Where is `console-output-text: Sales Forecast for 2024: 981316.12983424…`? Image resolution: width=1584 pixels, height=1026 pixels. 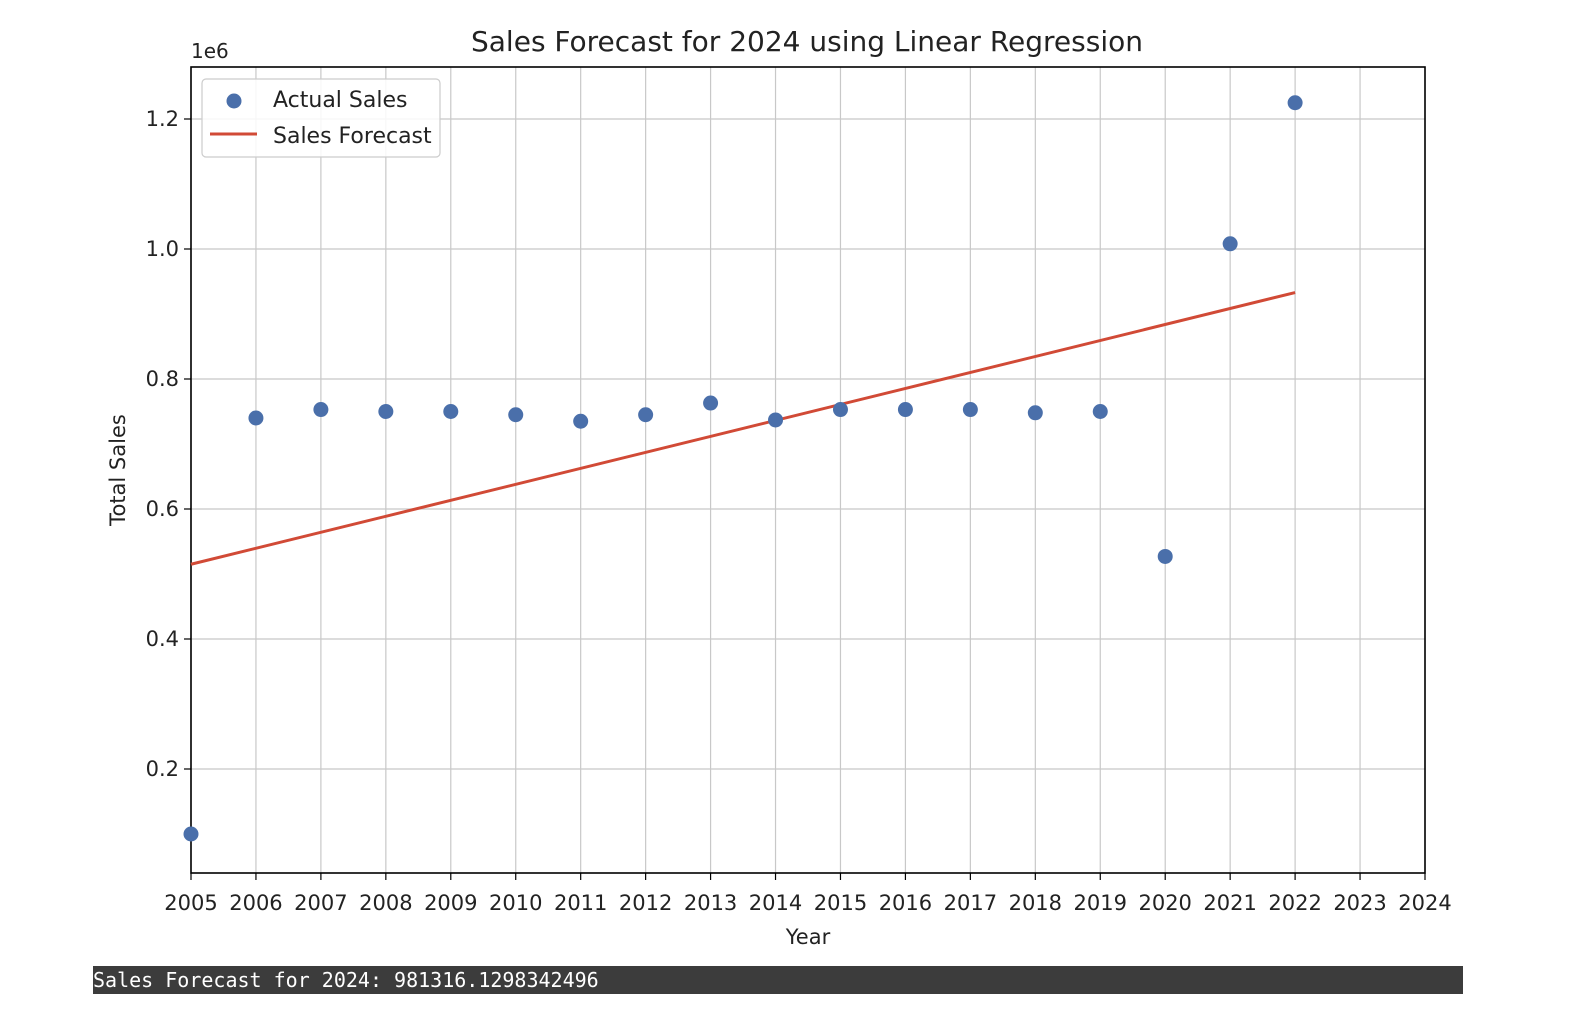
console-output-text: Sales Forecast for 2024: 981316.12983424… is located at coordinates (346, 980).